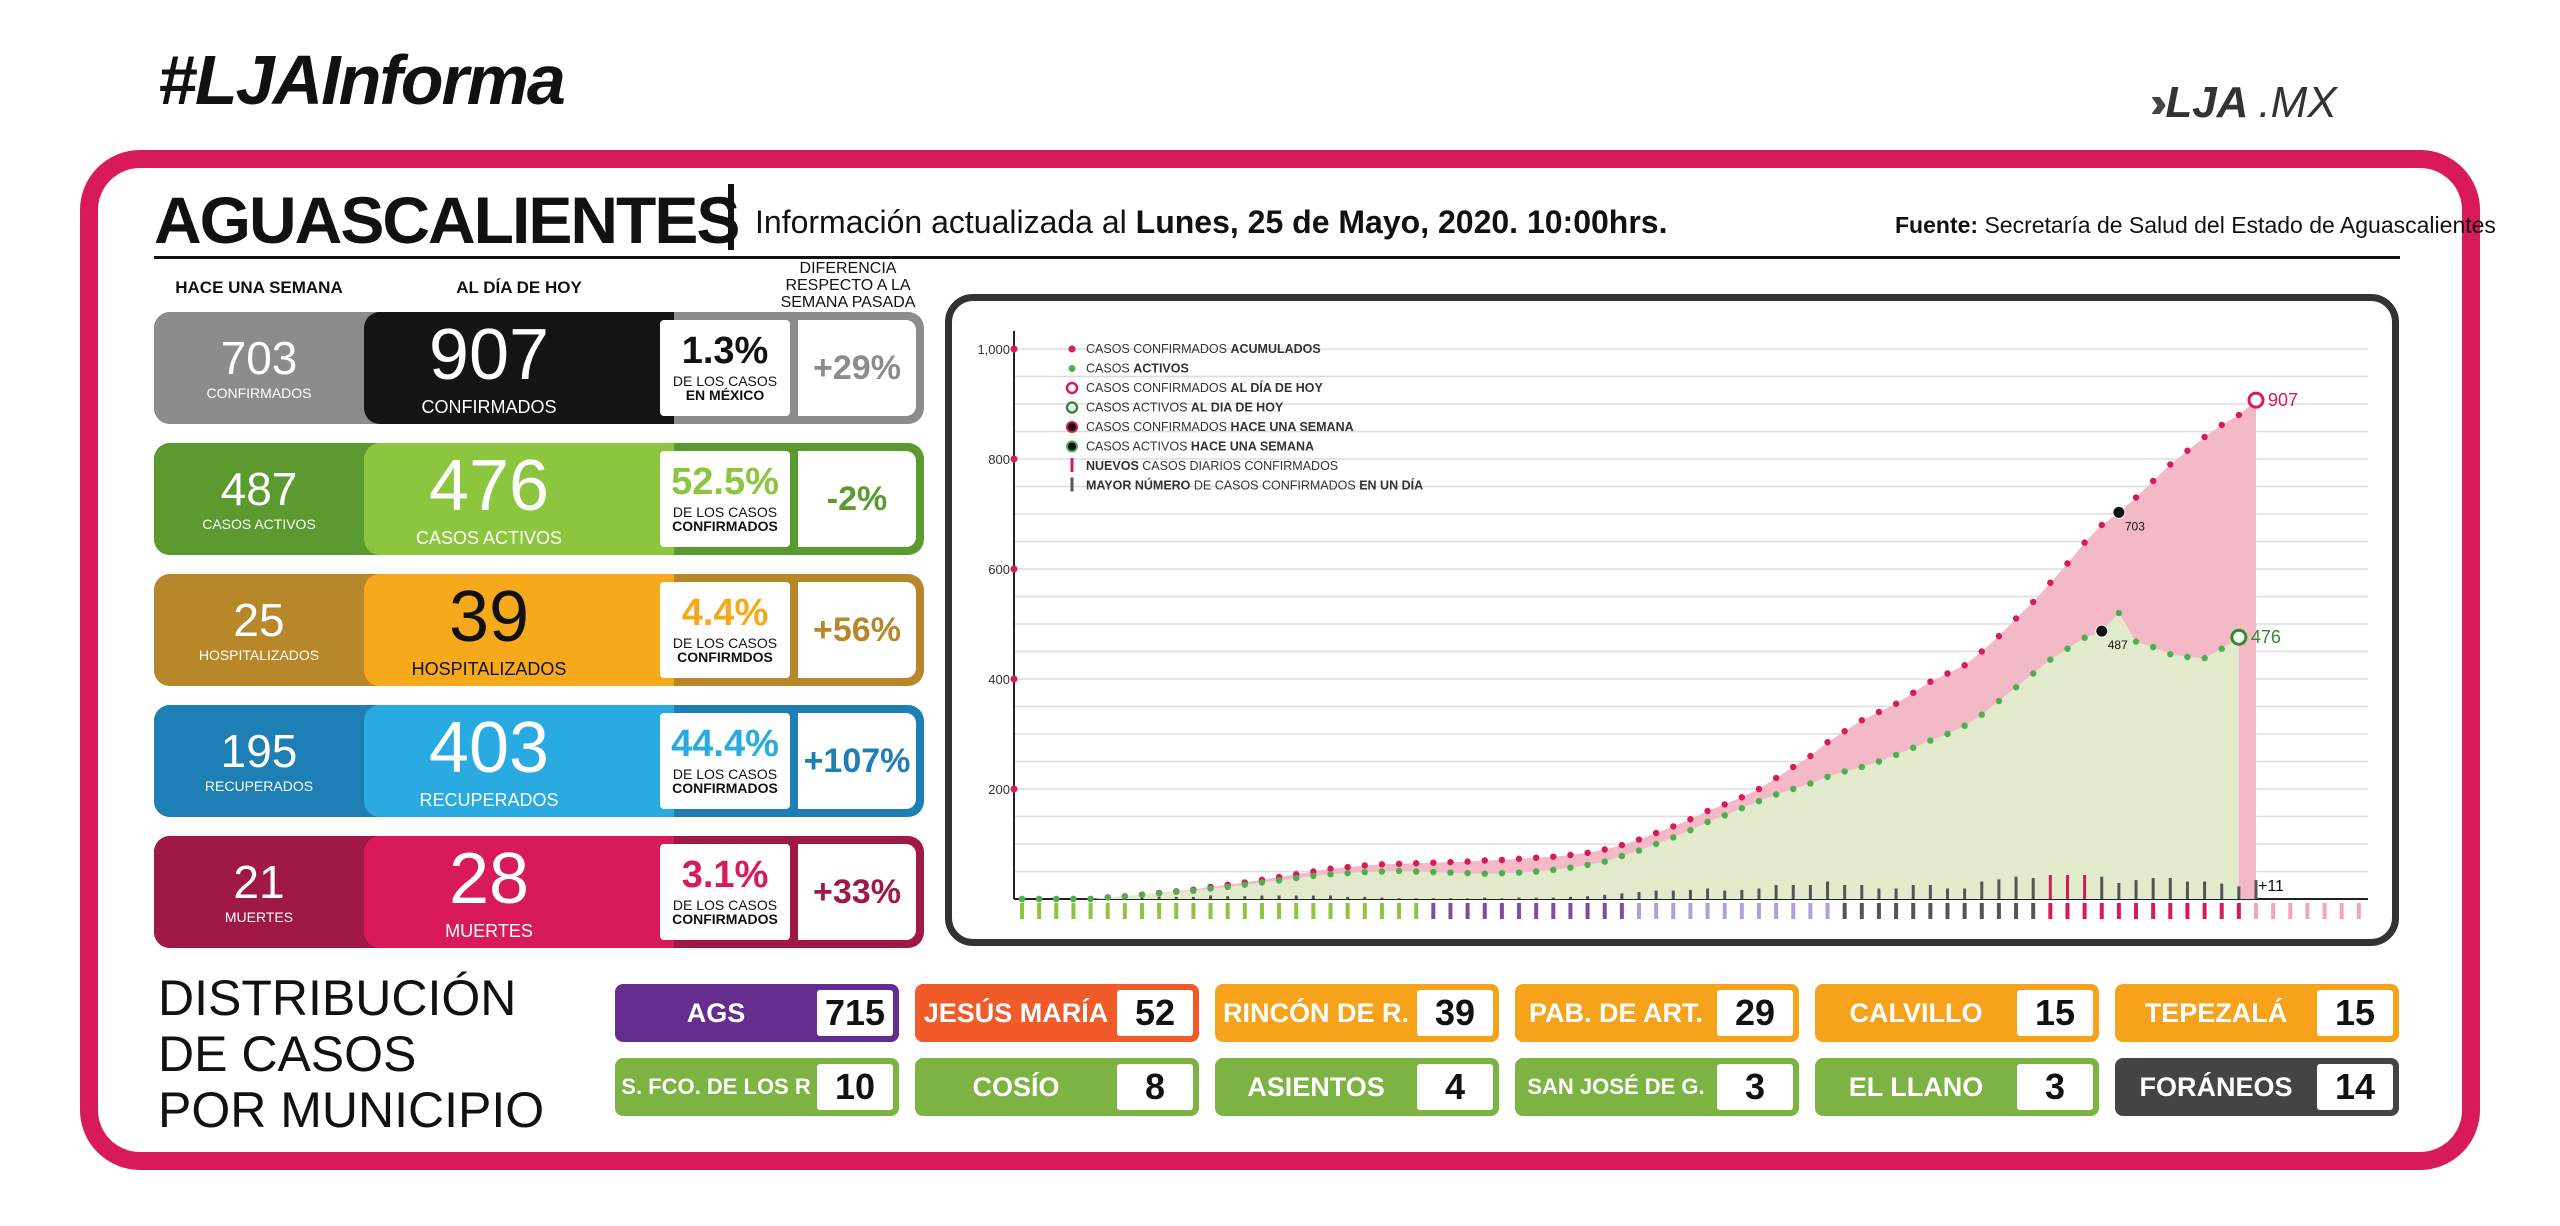 The image size is (2560, 1226). What do you see at coordinates (1315, 1012) in the screenshot?
I see `municipality-name: RINCÓN DE R.` at bounding box center [1315, 1012].